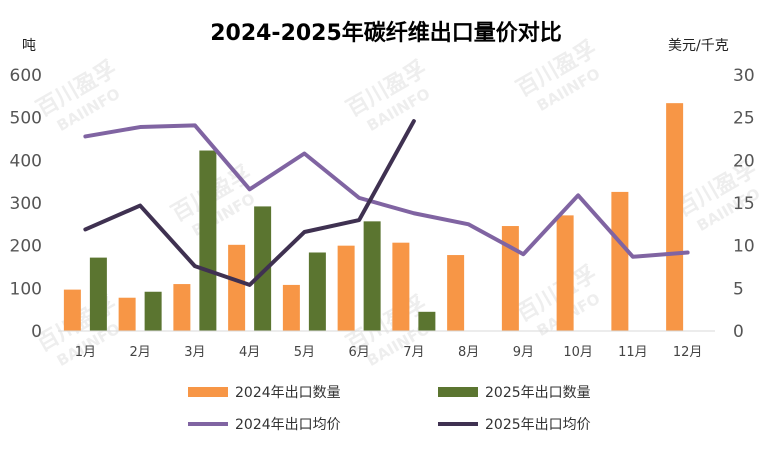  I want to click on x-tick-label: 10月, so click(578, 352).